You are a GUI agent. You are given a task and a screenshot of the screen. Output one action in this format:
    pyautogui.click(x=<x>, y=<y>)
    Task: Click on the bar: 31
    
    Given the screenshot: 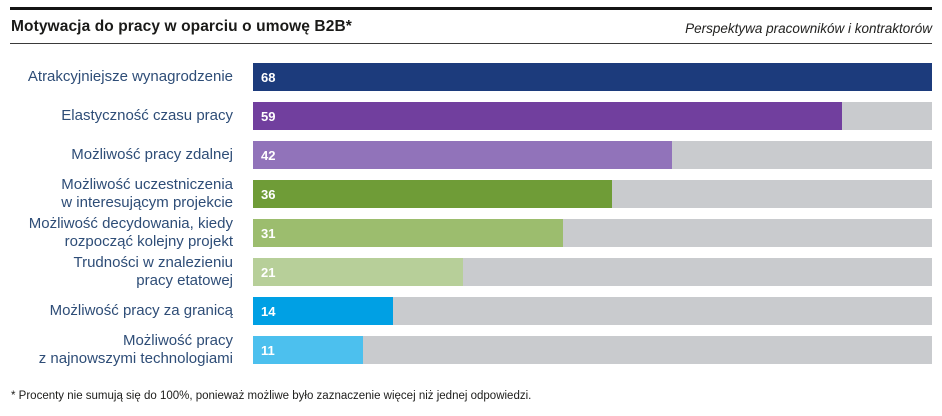 What is the action you would take?
    pyautogui.click(x=408, y=233)
    